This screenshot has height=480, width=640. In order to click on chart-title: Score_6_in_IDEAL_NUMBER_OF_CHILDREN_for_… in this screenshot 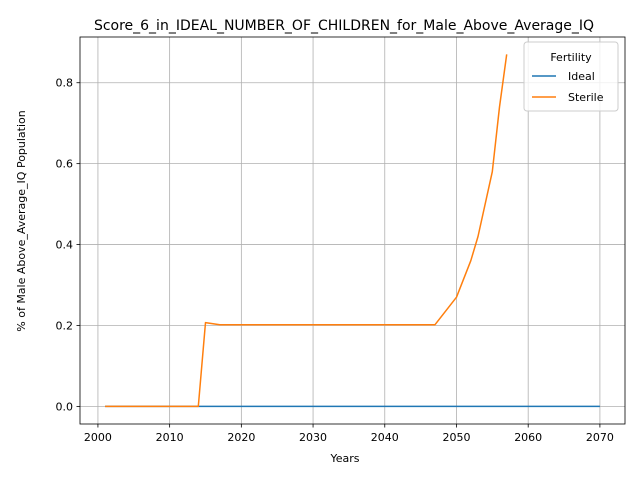, I will do `click(344, 26)`.